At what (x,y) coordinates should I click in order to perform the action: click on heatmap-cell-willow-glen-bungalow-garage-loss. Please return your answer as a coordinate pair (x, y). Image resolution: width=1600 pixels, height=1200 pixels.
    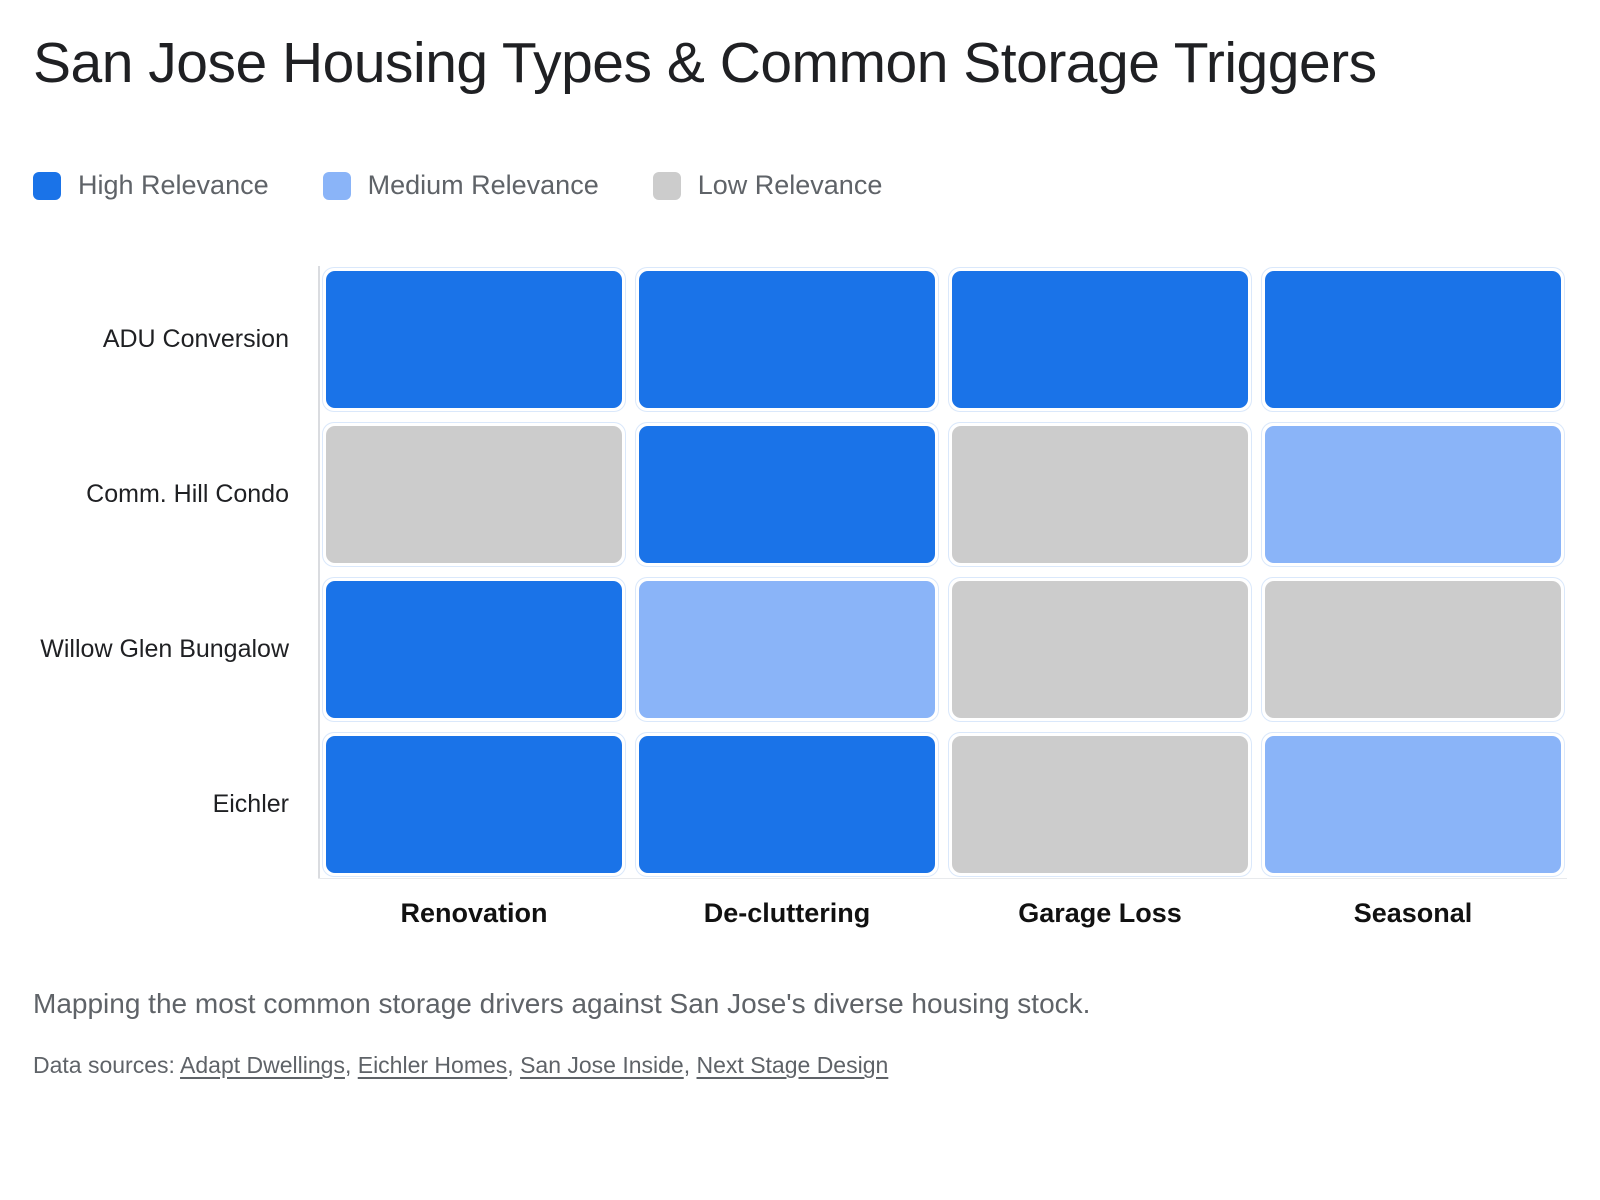
    Looking at the image, I should click on (1100, 649).